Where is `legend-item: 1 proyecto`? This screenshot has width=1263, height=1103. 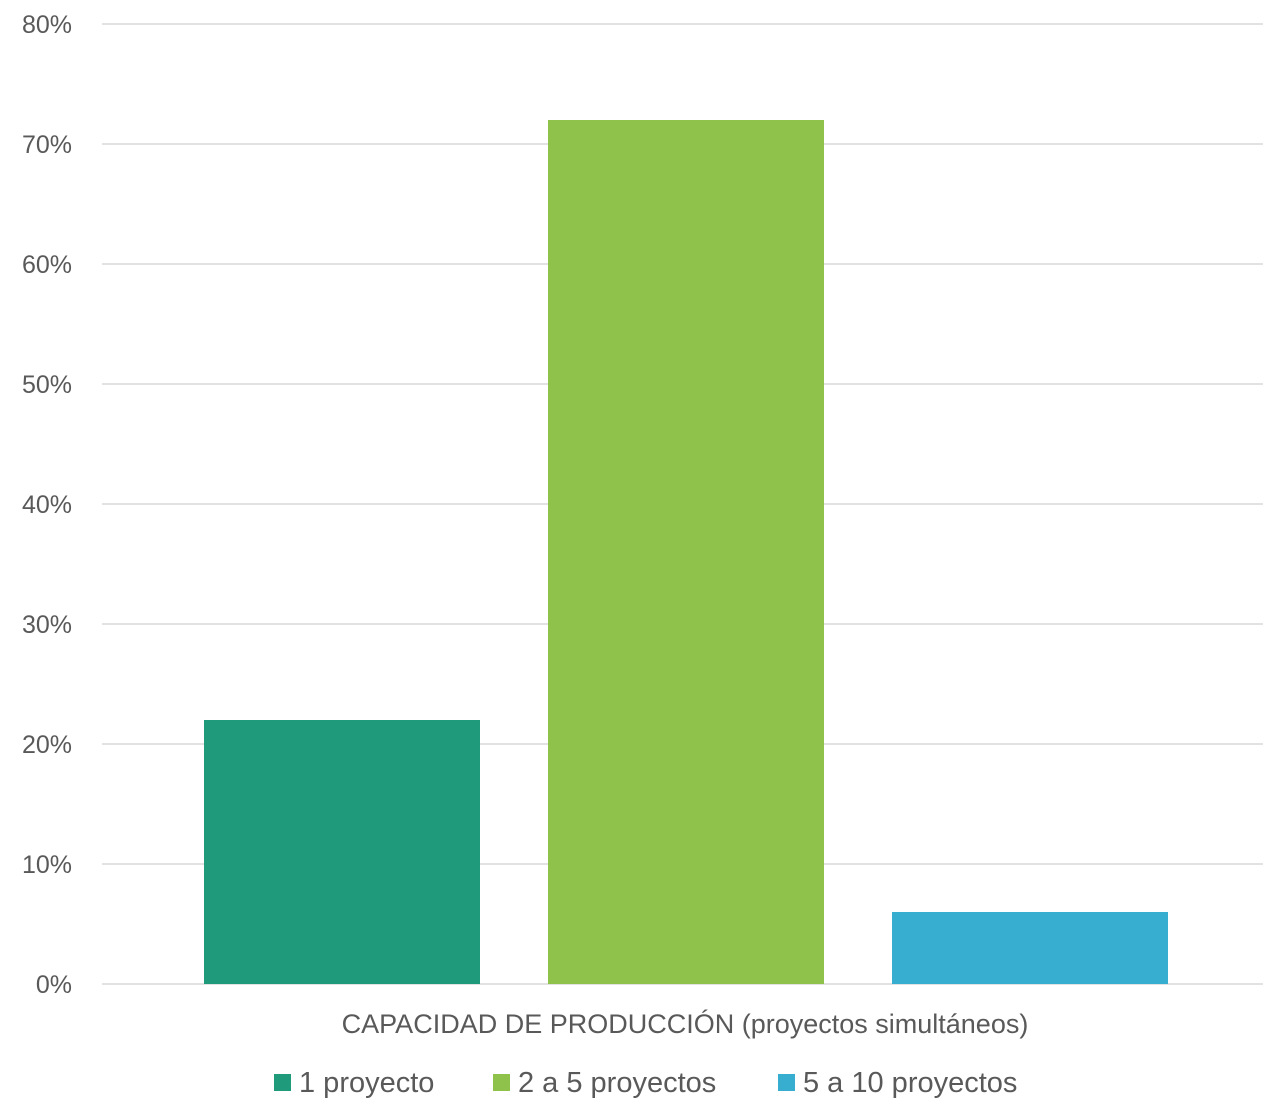 legend-item: 1 proyecto is located at coordinates (354, 1083).